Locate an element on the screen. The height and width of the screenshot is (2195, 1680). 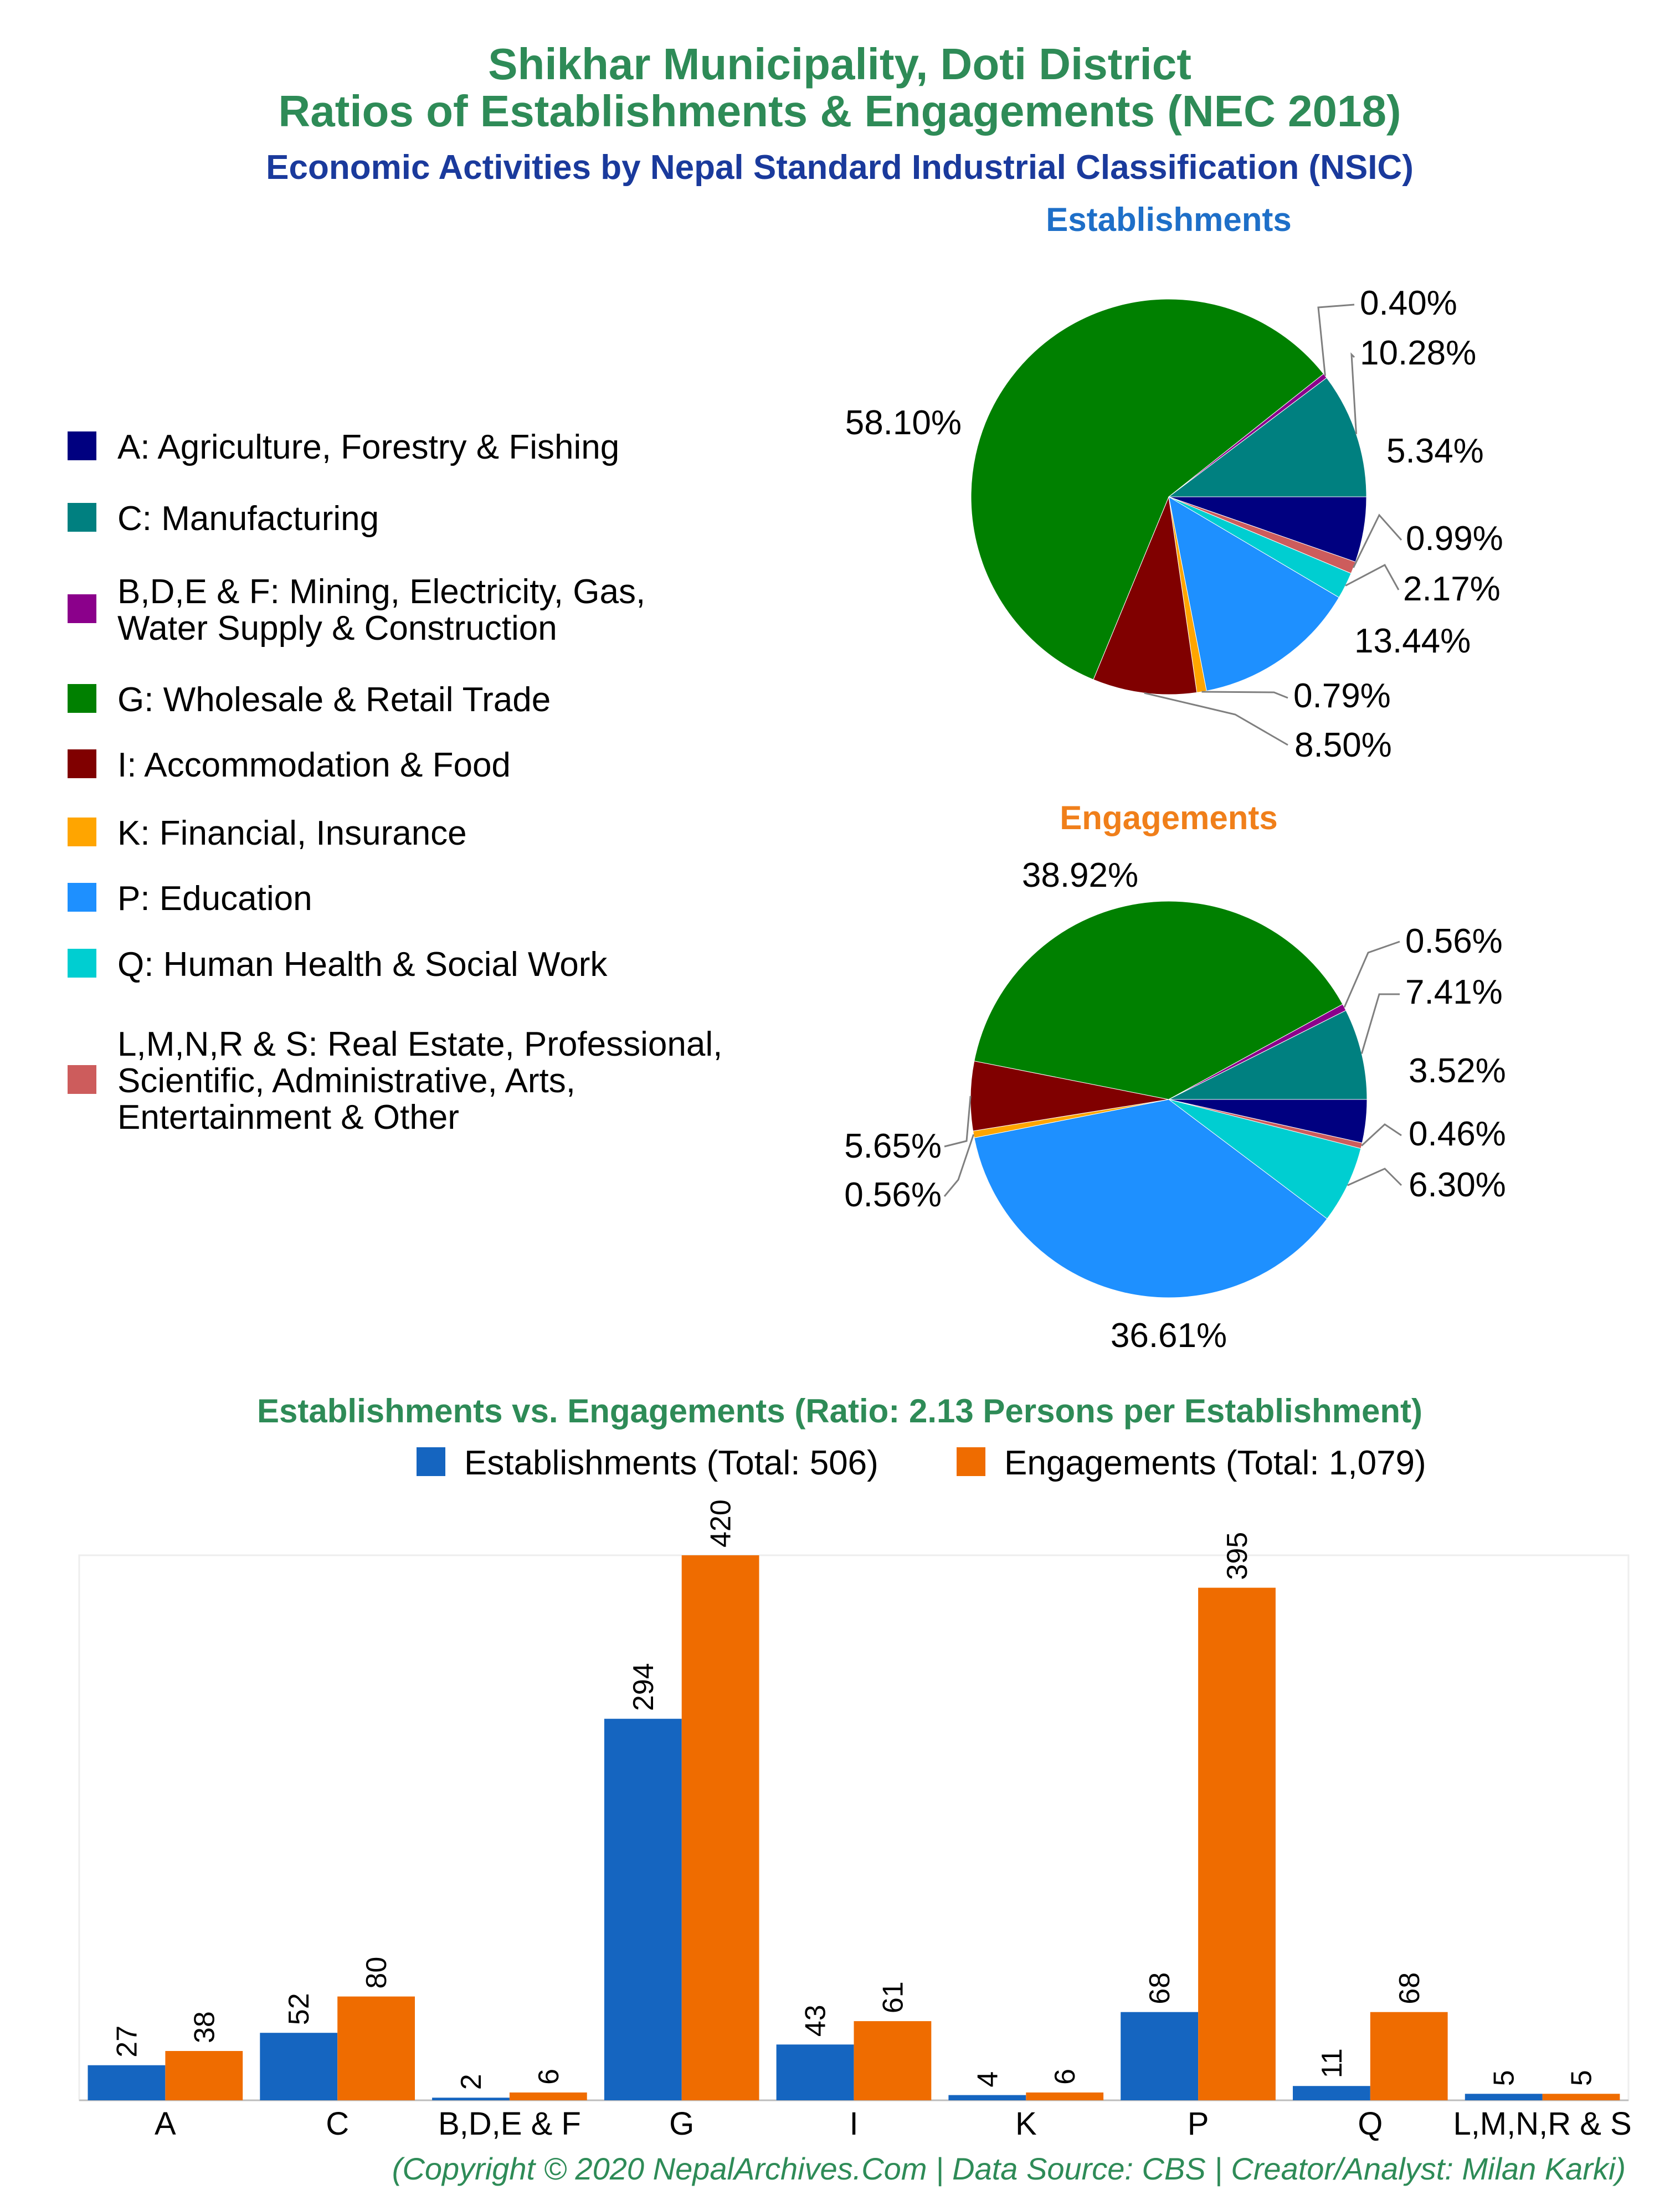
legend-label-5: K: Financial, Insurance is located at coordinates (292, 833).